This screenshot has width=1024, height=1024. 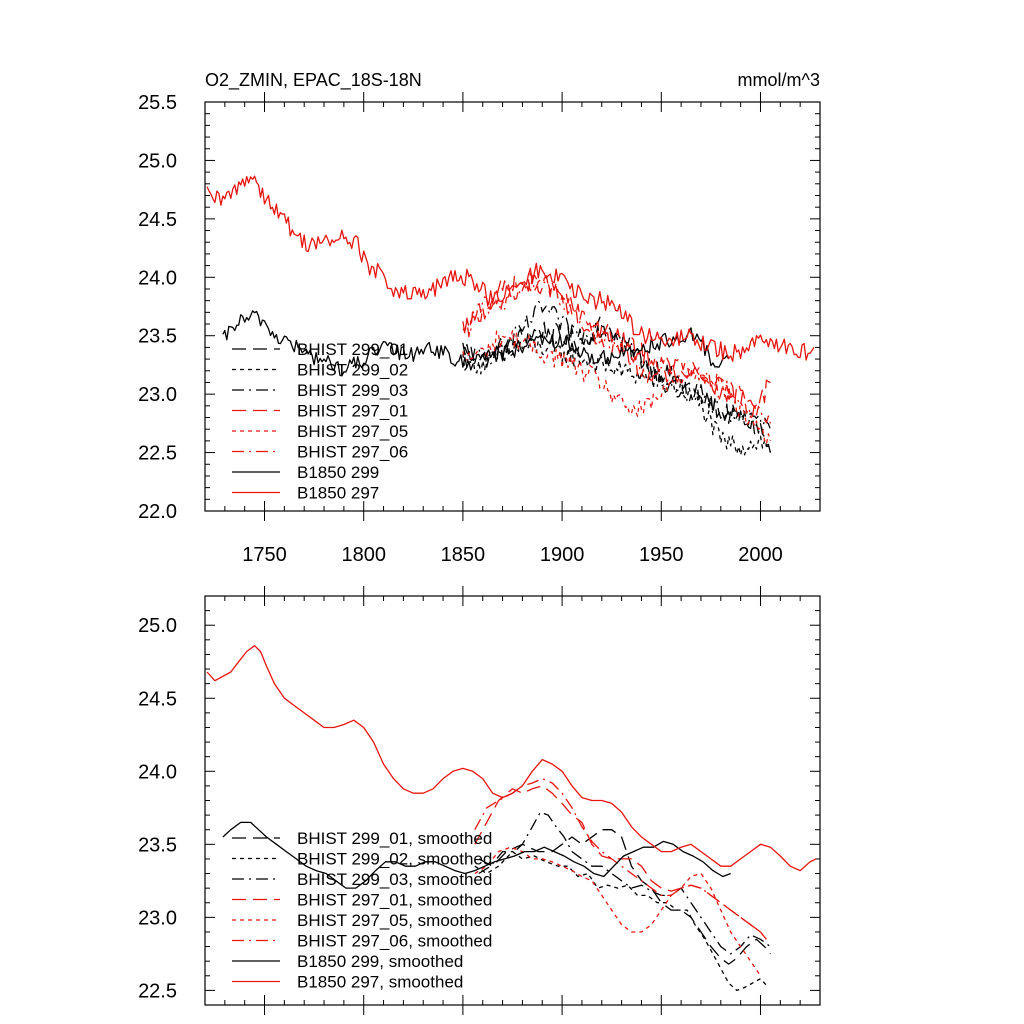 I want to click on x-tick-label: 1750, so click(x=264, y=555).